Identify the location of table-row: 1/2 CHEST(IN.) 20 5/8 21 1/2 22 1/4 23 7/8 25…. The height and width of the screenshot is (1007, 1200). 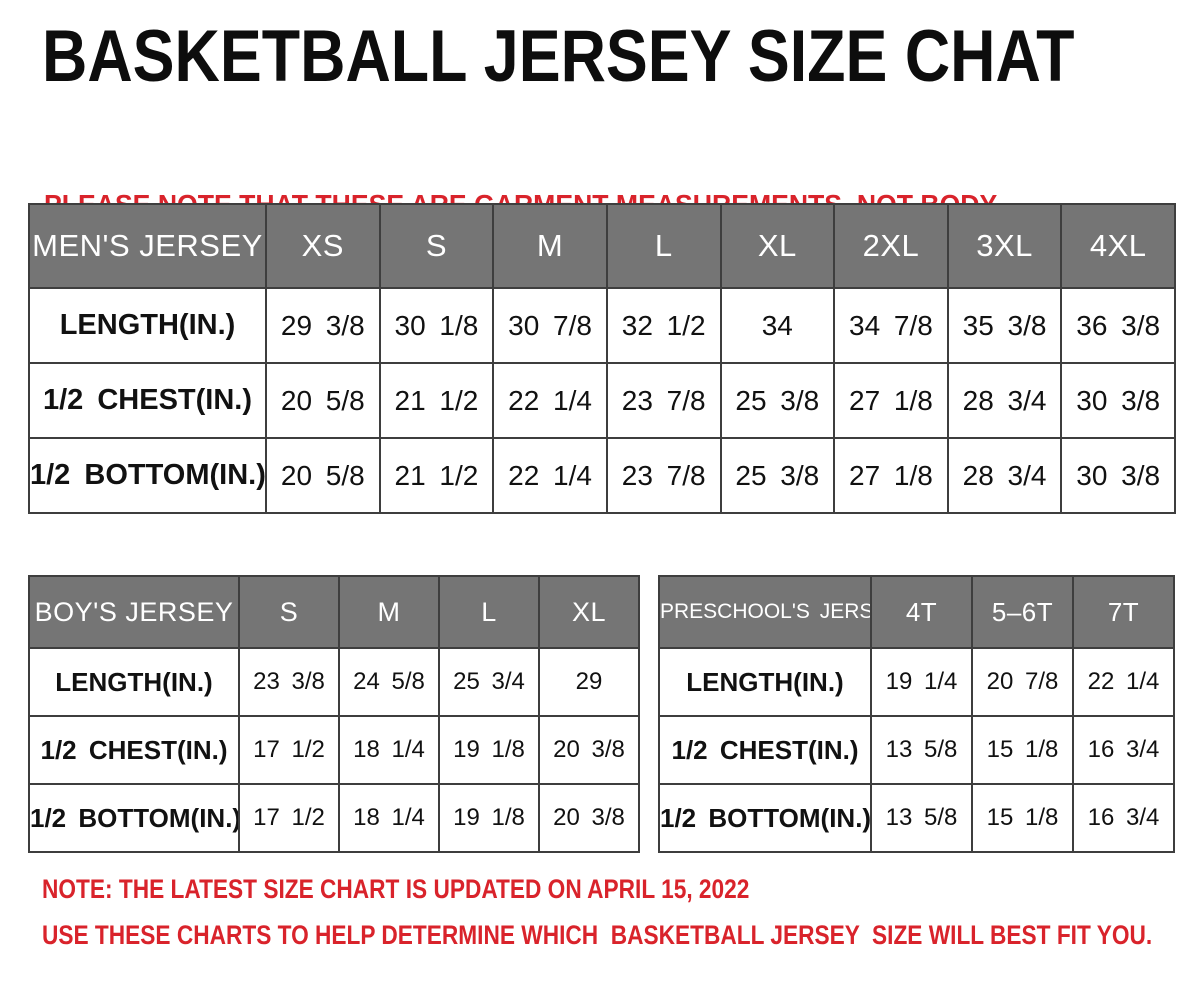
(602, 400).